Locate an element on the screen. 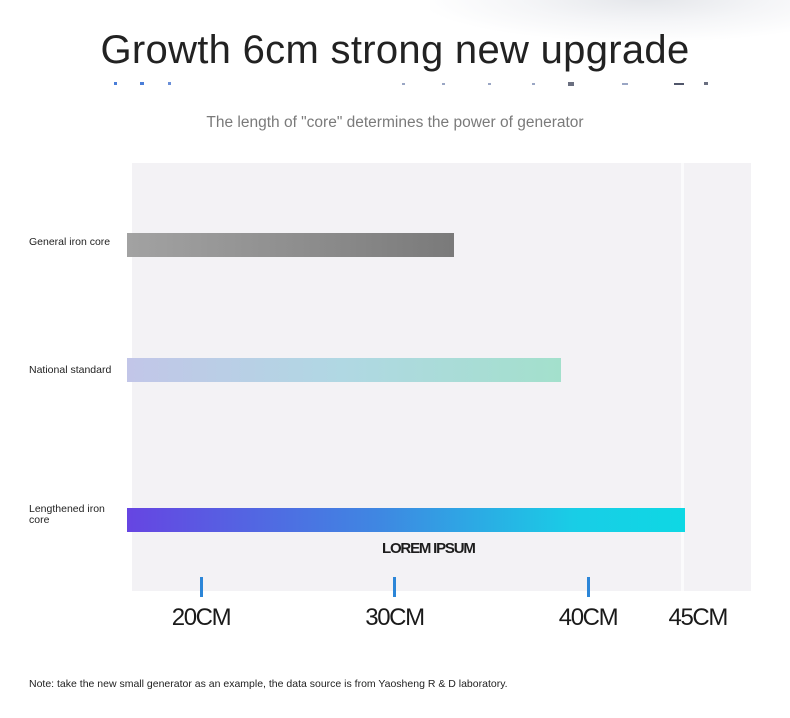 Image resolution: width=790 pixels, height=718 pixels. category-label-general-iron-core: General iron core is located at coordinates (70, 242).